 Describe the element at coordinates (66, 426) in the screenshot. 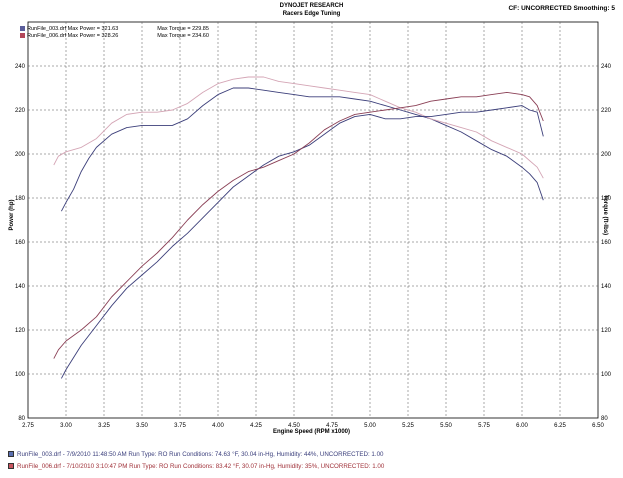

I see `x-tick-label: 3.00` at that location.